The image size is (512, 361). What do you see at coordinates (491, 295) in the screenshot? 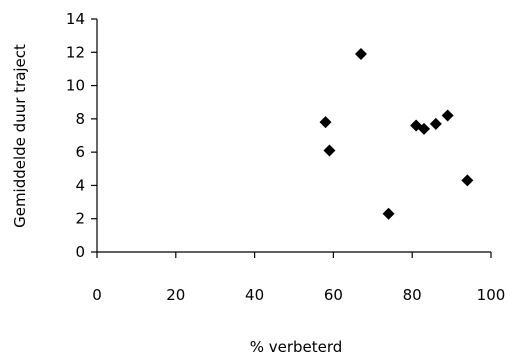
I see `x-tick-label: 100` at bounding box center [491, 295].